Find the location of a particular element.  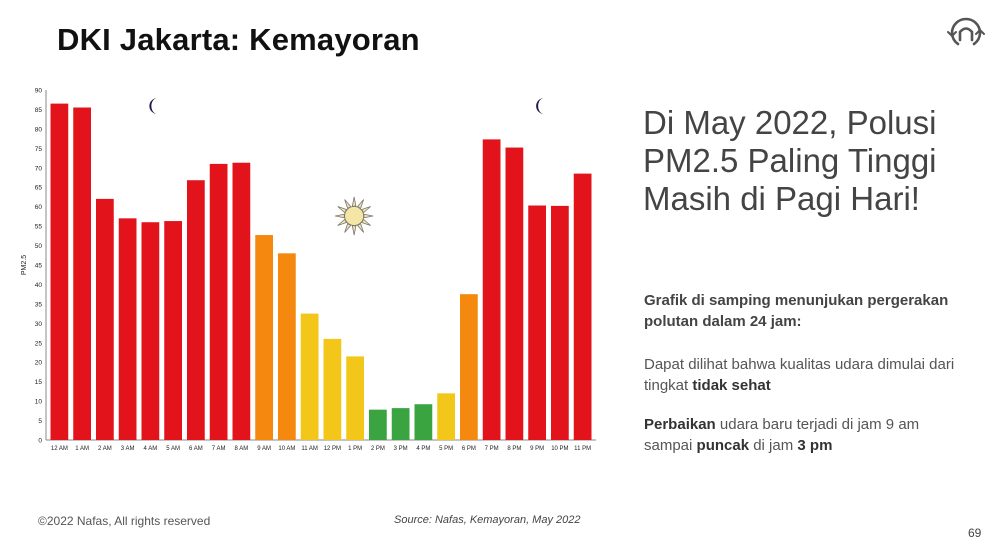

x-tick-label: 1 AM is located at coordinates (82, 449).